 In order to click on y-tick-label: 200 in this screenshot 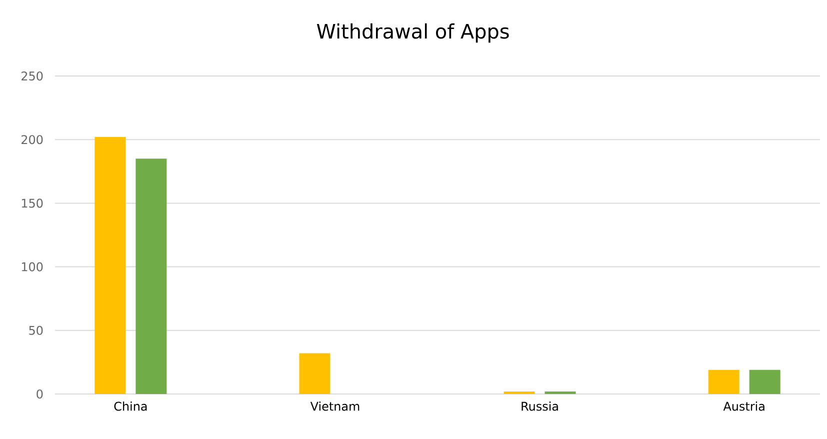, I will do `click(32, 139)`.